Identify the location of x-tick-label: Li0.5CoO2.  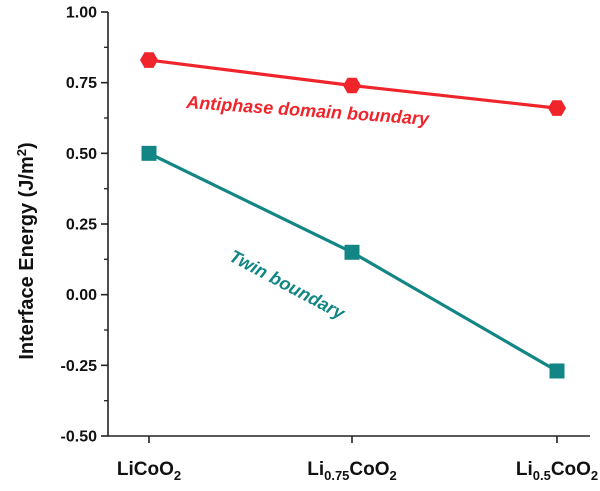
(557, 471).